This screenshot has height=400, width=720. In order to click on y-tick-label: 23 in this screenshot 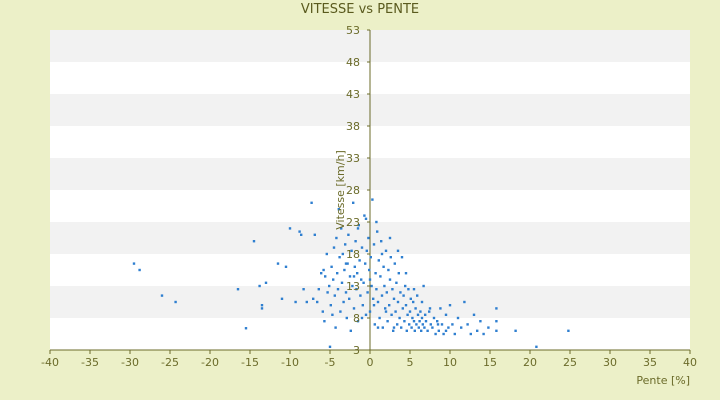, I will do `click(353, 222)`.